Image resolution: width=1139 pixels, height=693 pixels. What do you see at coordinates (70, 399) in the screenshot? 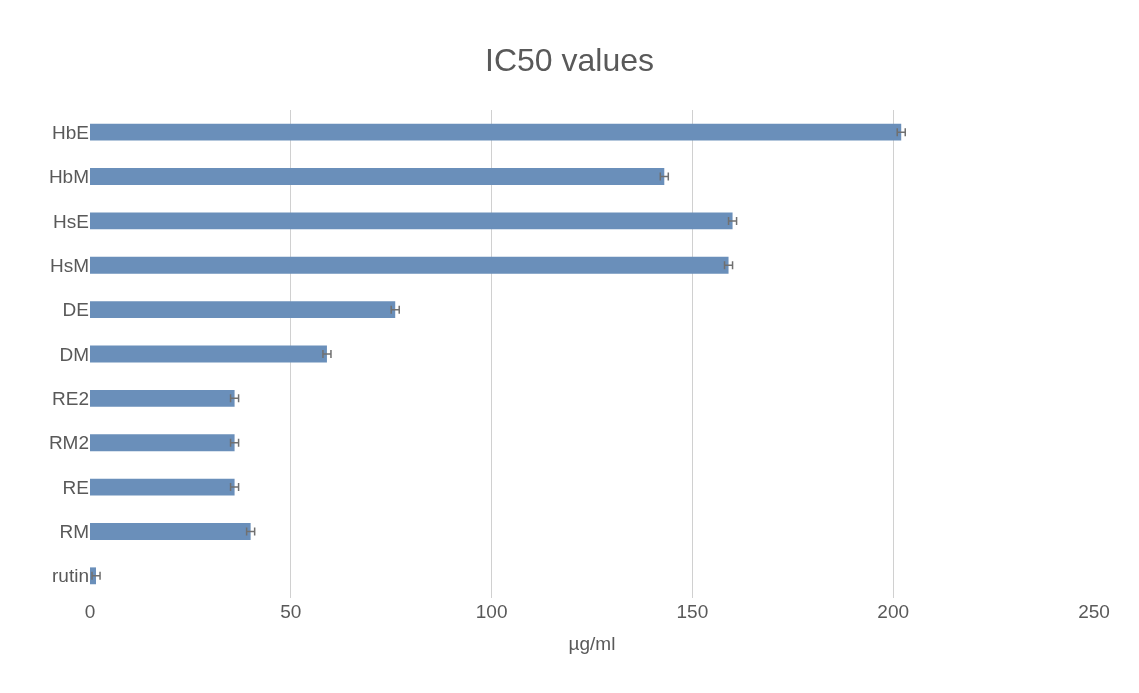
I see `y-tick-label: RE2` at bounding box center [70, 399].